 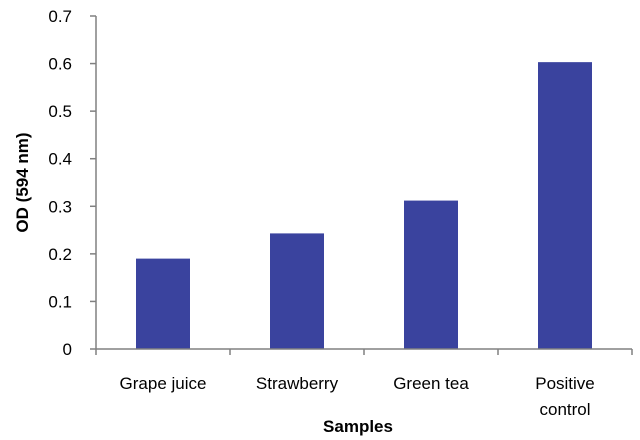 I want to click on y-axis-tick-labels: 0 0.1 0.2 0.3 0.4 0.5 0.6 0.7, so click(x=60, y=183).